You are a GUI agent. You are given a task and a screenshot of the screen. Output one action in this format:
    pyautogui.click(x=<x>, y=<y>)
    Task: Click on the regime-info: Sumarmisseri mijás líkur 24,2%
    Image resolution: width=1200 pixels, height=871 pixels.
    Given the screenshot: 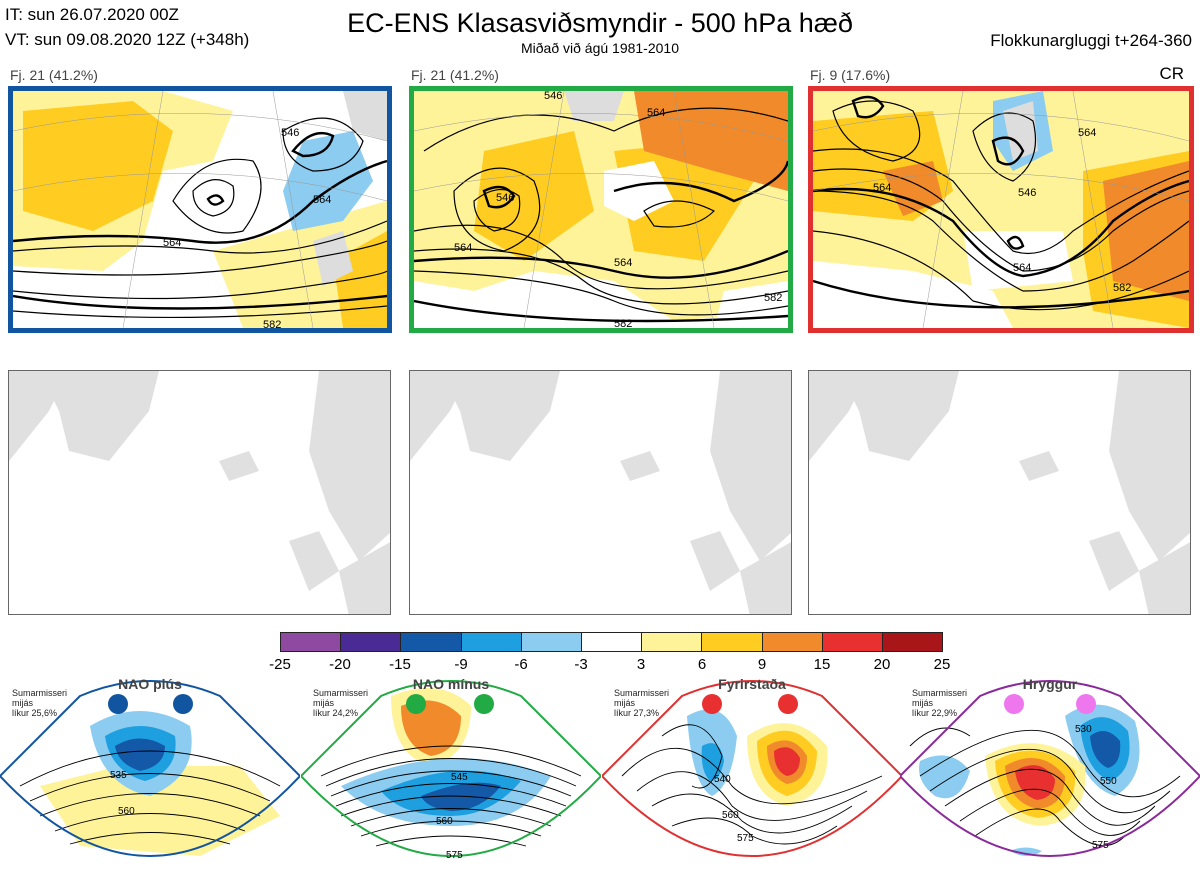 What is the action you would take?
    pyautogui.click(x=340, y=703)
    